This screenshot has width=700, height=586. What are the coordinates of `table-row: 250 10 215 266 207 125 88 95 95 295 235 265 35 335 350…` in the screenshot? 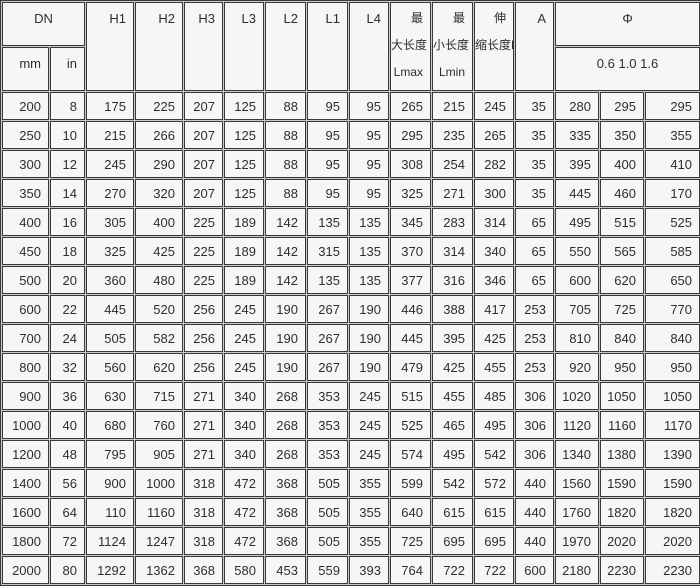 It's located at (351, 135).